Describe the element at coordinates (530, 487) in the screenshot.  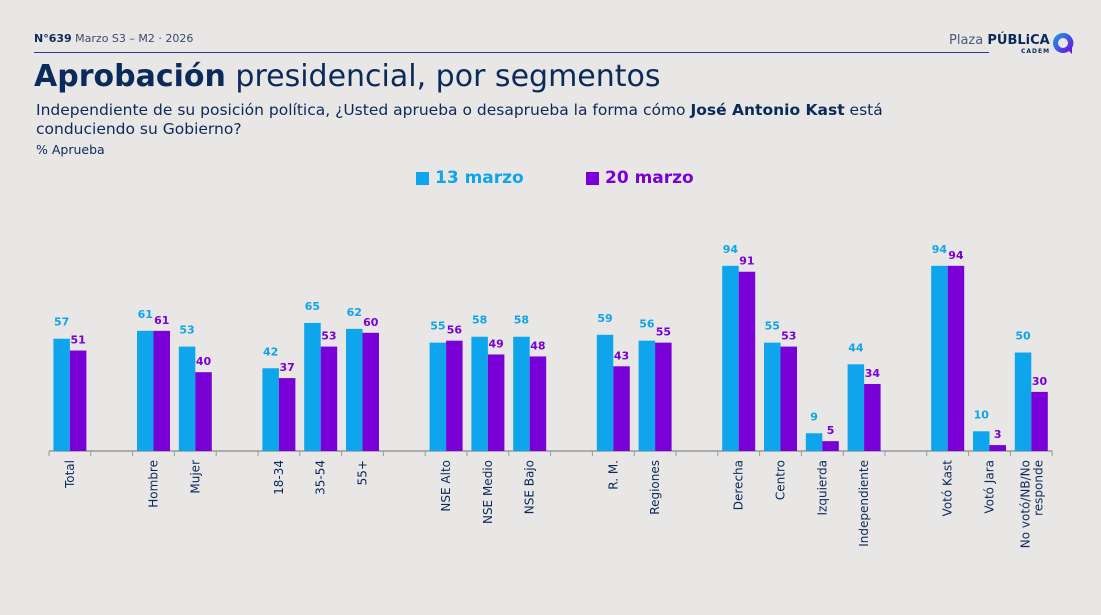
I see `x-tick-label: NSE Bajo` at that location.